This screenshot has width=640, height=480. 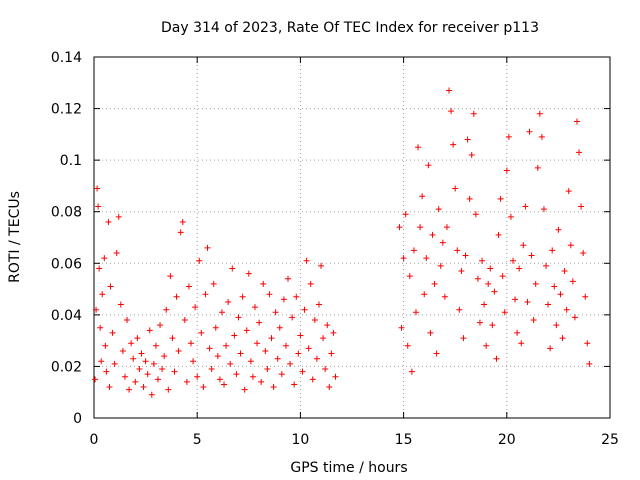 What do you see at coordinates (15, 237) in the screenshot?
I see `y-axis-label: ROTI / TECUs` at bounding box center [15, 237].